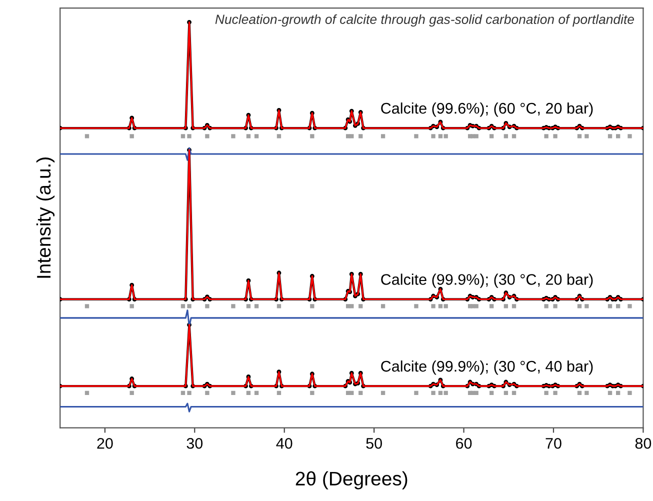 This screenshot has height=501, width=653. Describe the element at coordinates (424, 20) in the screenshot. I see `chart-title: Nucleation-growth of calcite through gas-solid carbonation of portlandite` at that location.